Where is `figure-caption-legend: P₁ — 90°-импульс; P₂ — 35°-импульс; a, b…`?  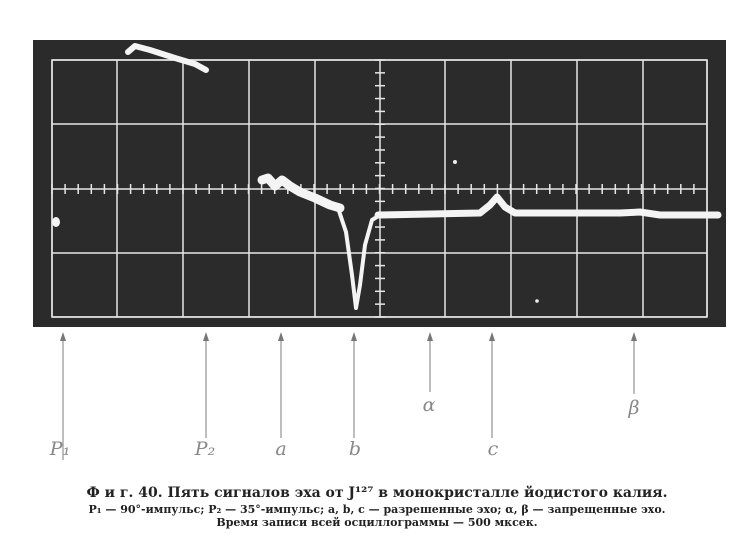
figure-caption-legend: P₁ — 90°-импульс; P₂ — 35°-импульс; a, b… is located at coordinates (377, 509).